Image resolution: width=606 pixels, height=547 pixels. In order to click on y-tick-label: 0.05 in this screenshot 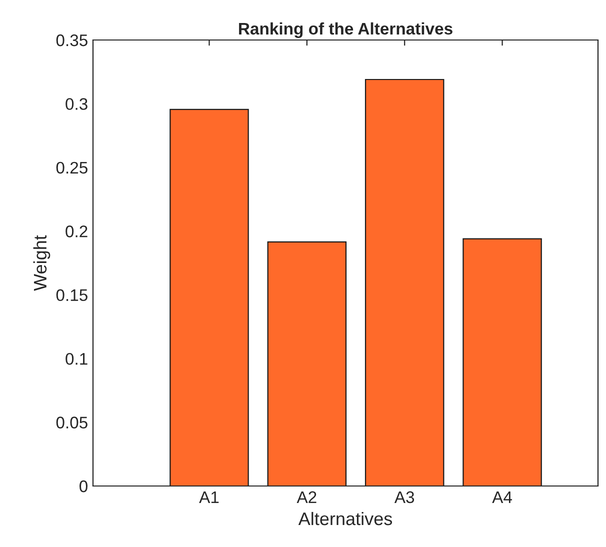, I will do `click(72, 422)`.